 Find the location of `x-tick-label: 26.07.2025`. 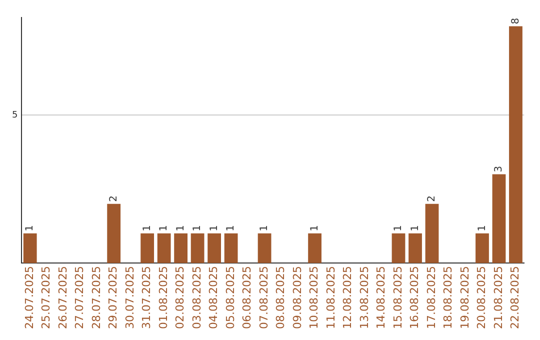

x-tick-label: 26.07.2025 is located at coordinates (63, 298).